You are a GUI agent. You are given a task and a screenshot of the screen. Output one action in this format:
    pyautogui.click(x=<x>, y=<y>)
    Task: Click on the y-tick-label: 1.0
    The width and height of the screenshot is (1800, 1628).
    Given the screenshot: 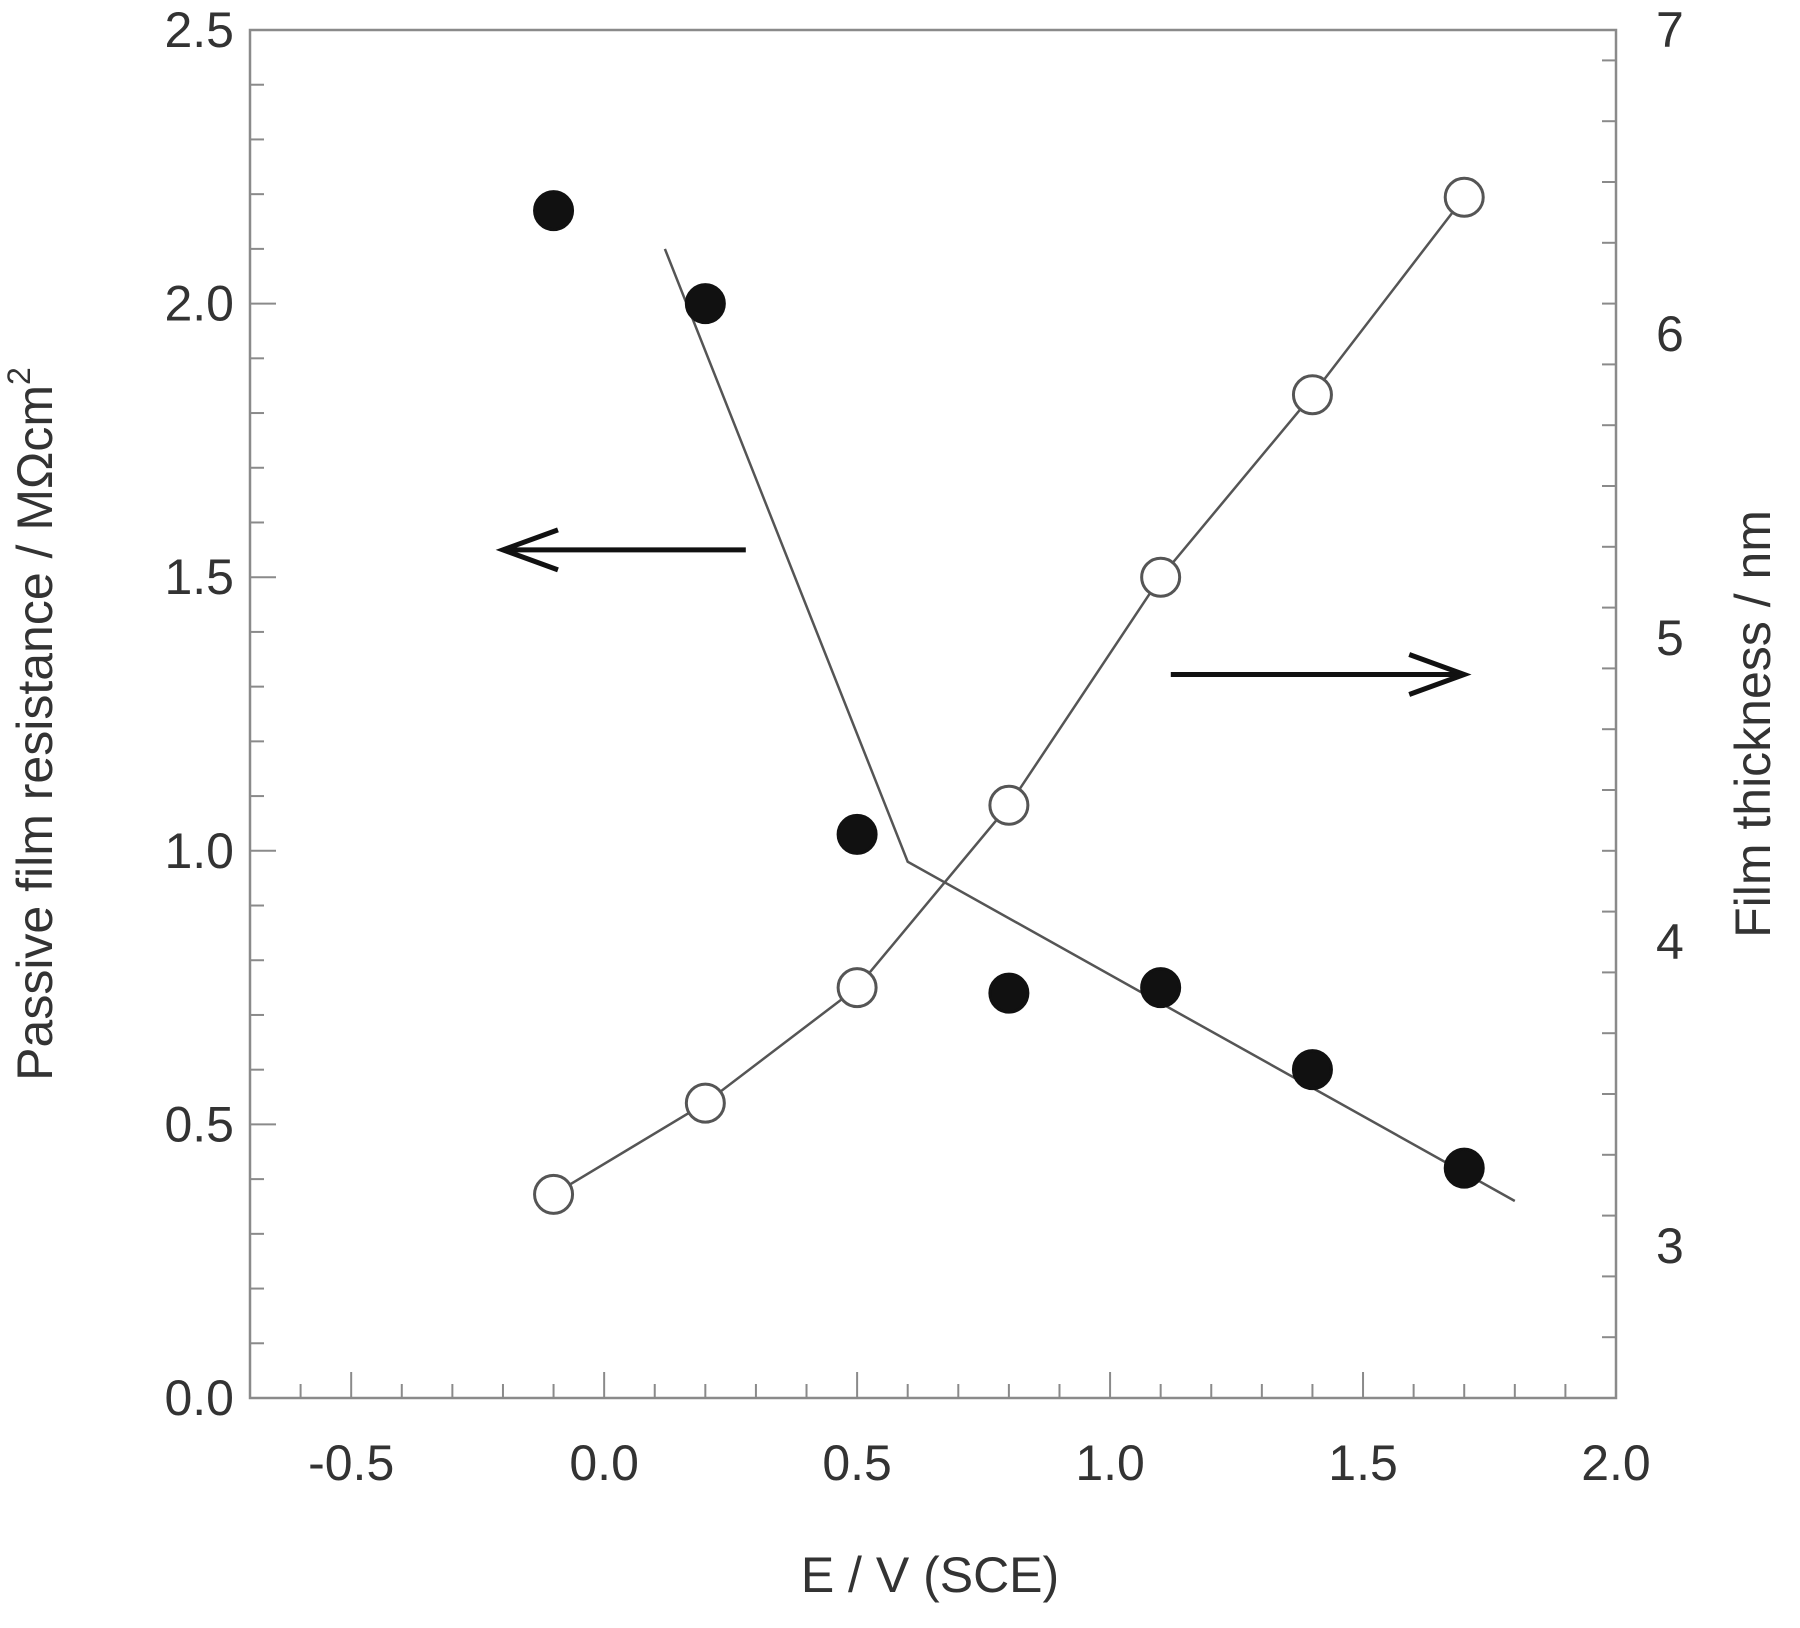 What is the action you would take?
    pyautogui.click(x=199, y=851)
    